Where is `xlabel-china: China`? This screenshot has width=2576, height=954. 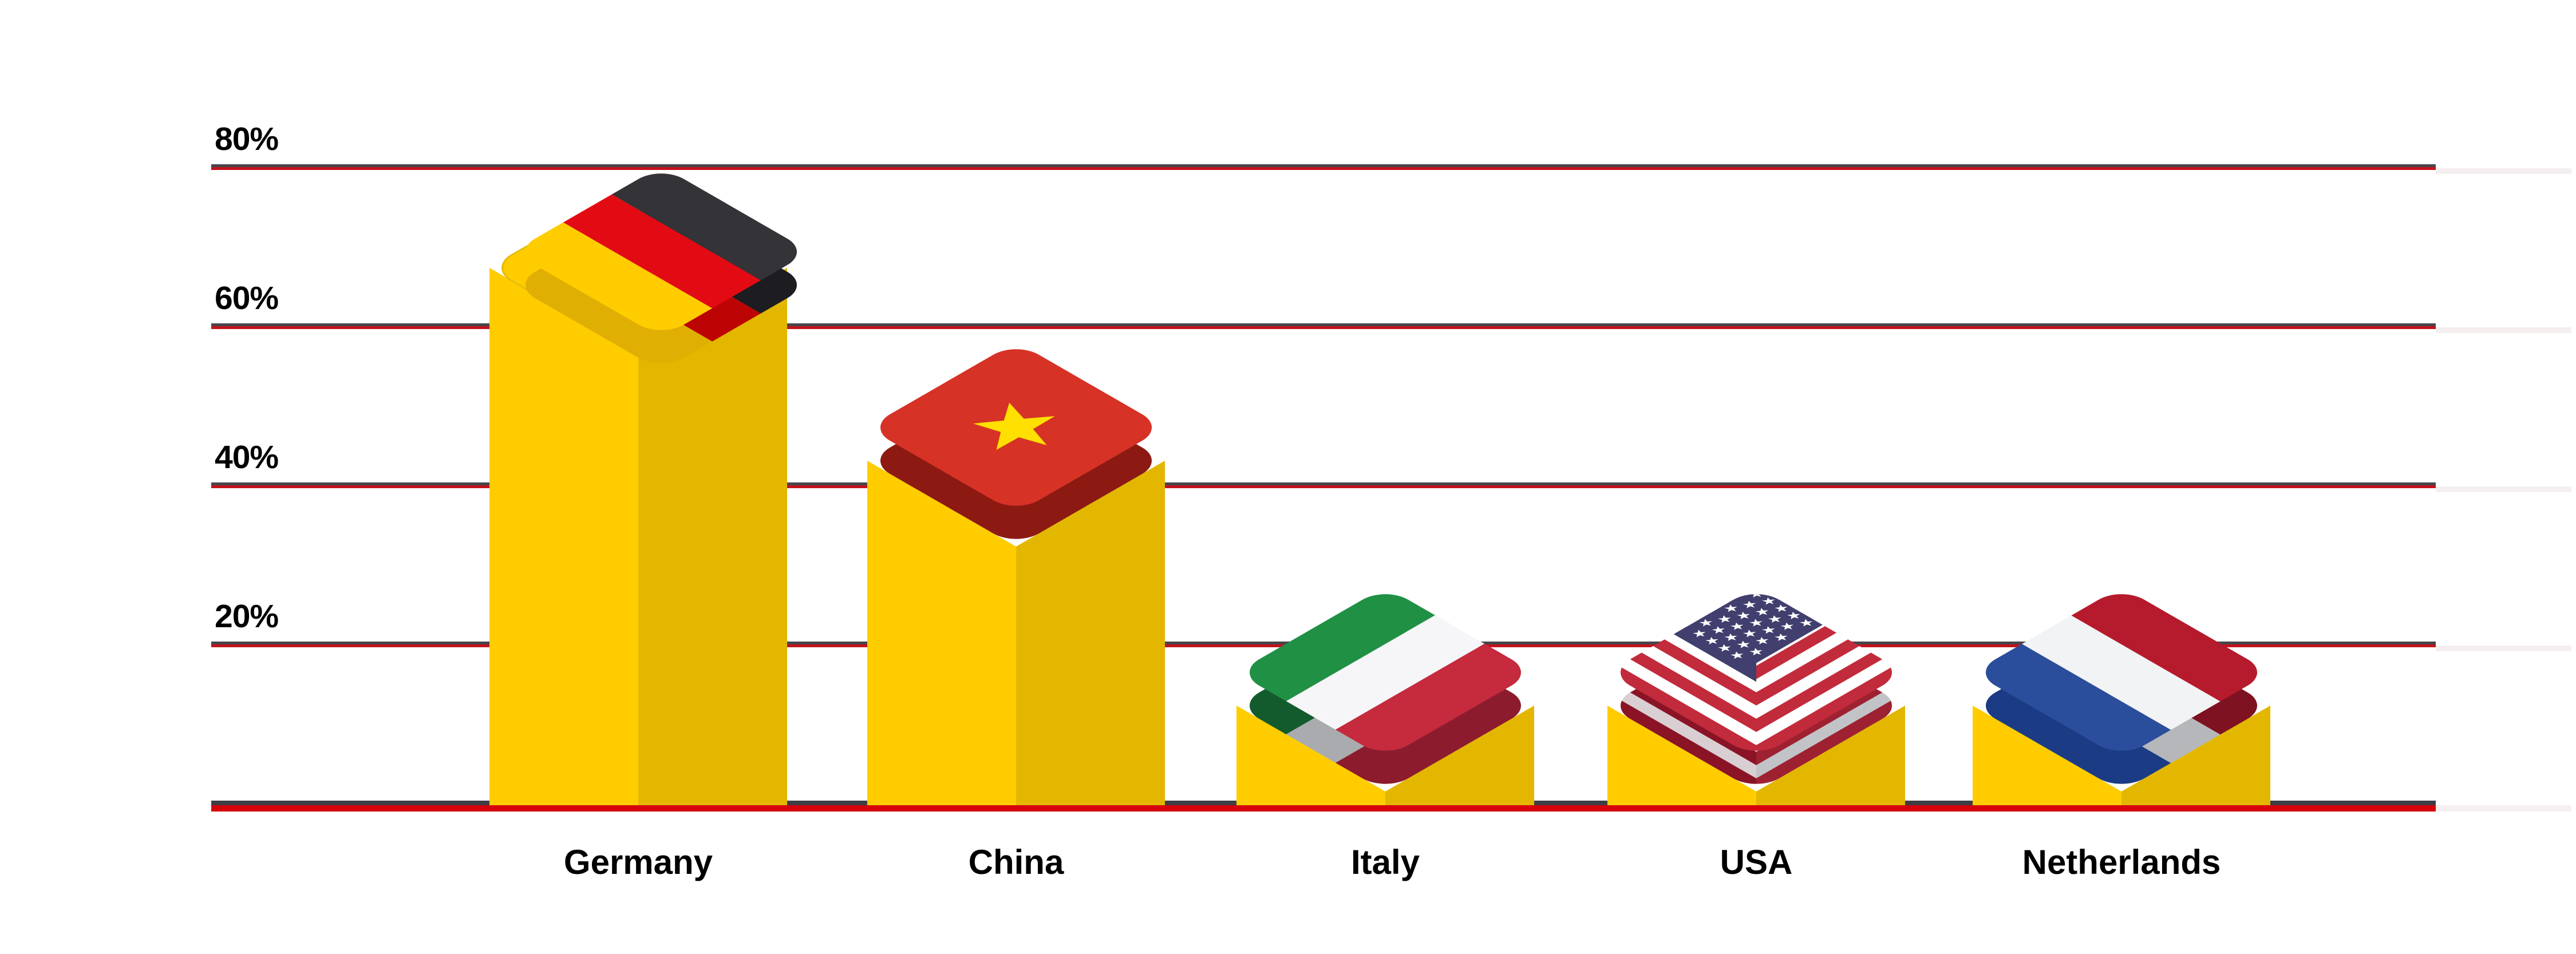 xlabel-china: China is located at coordinates (1016, 862).